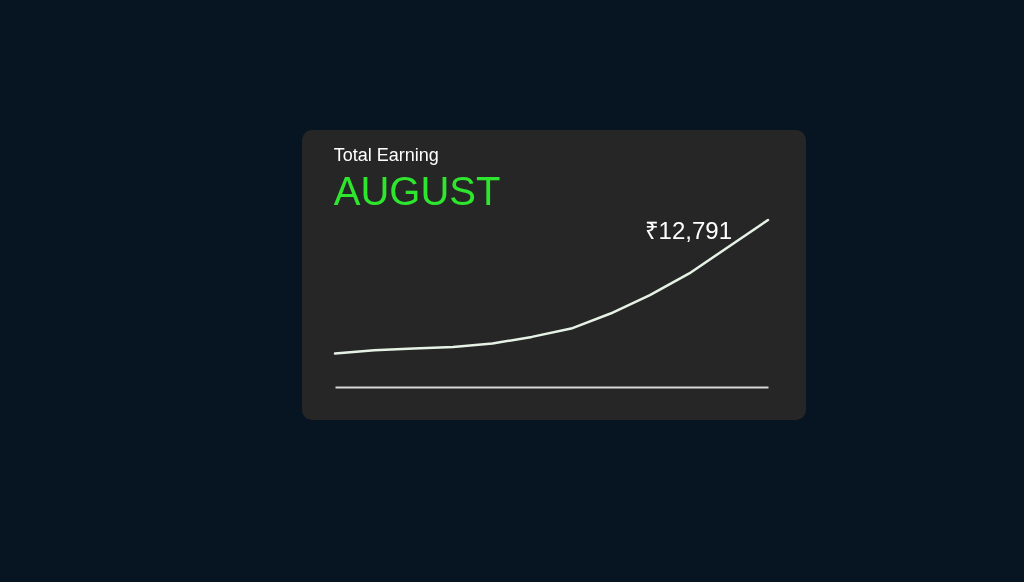  Describe the element at coordinates (688, 230) in the screenshot. I see `annotation: ₹12,791` at that location.